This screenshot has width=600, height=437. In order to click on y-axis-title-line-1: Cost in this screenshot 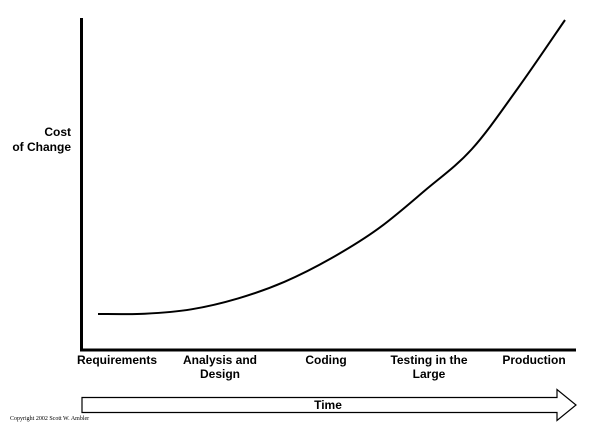, I will do `click(57, 132)`.